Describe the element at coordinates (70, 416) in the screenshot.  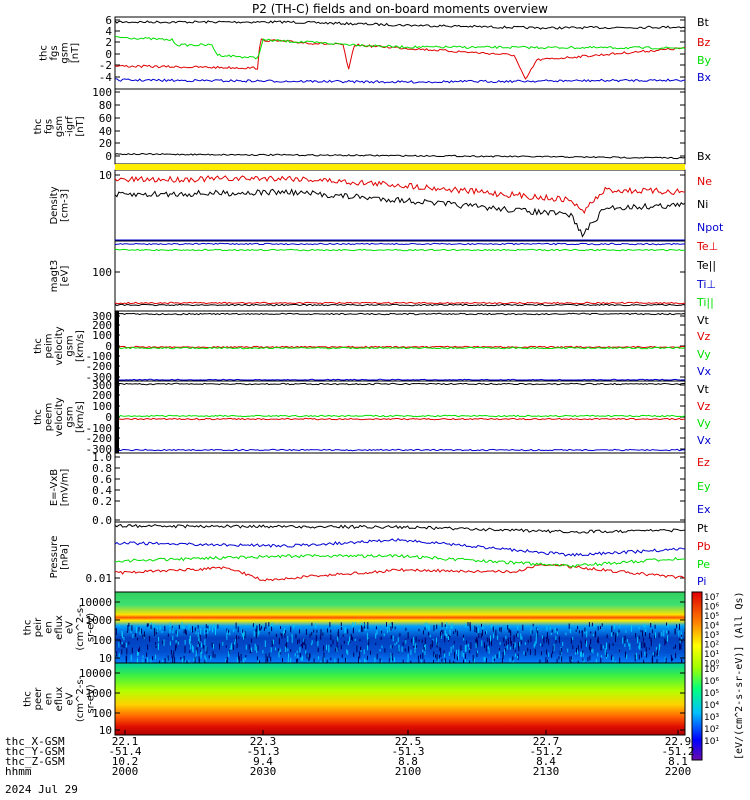
I see `y-axis-label: gsm` at that location.